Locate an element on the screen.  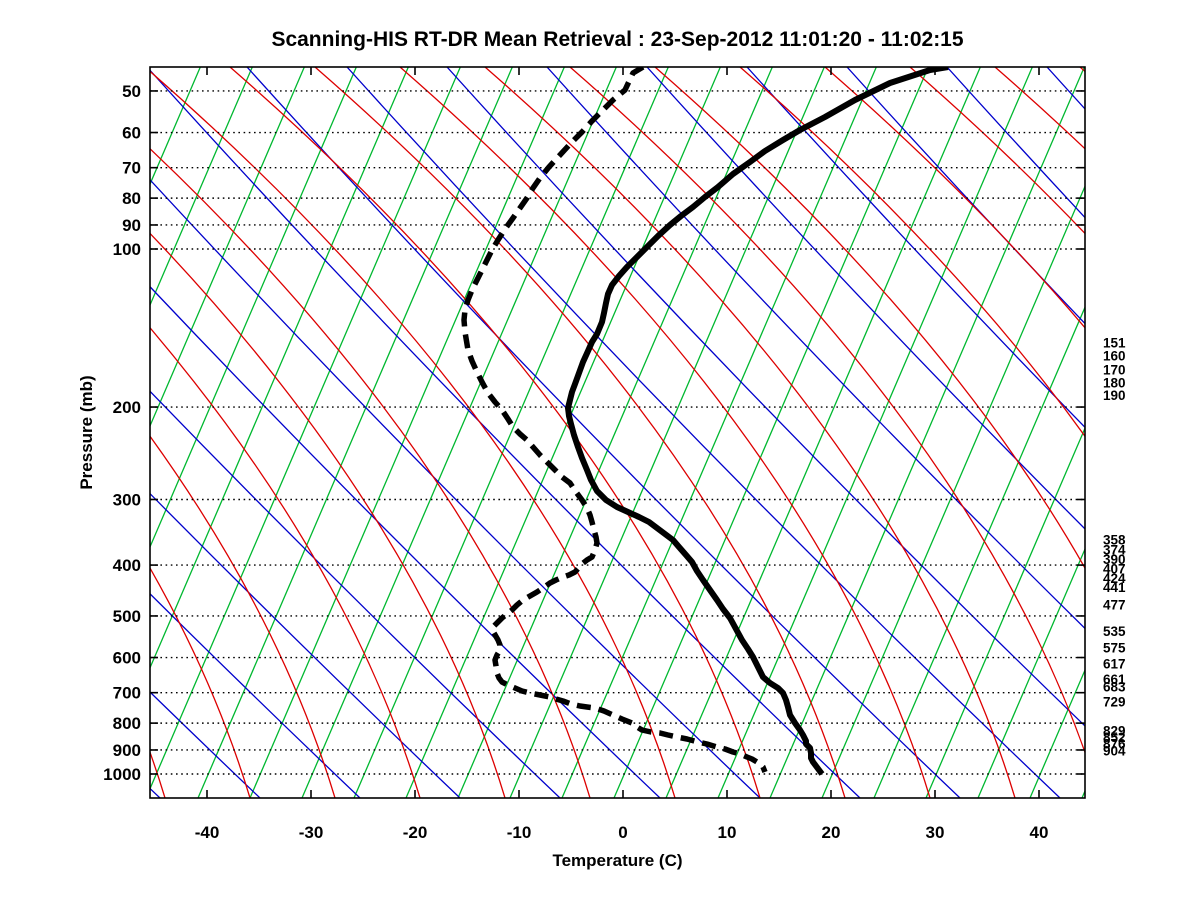
x-tick-label: 0 is located at coordinates (622, 832).